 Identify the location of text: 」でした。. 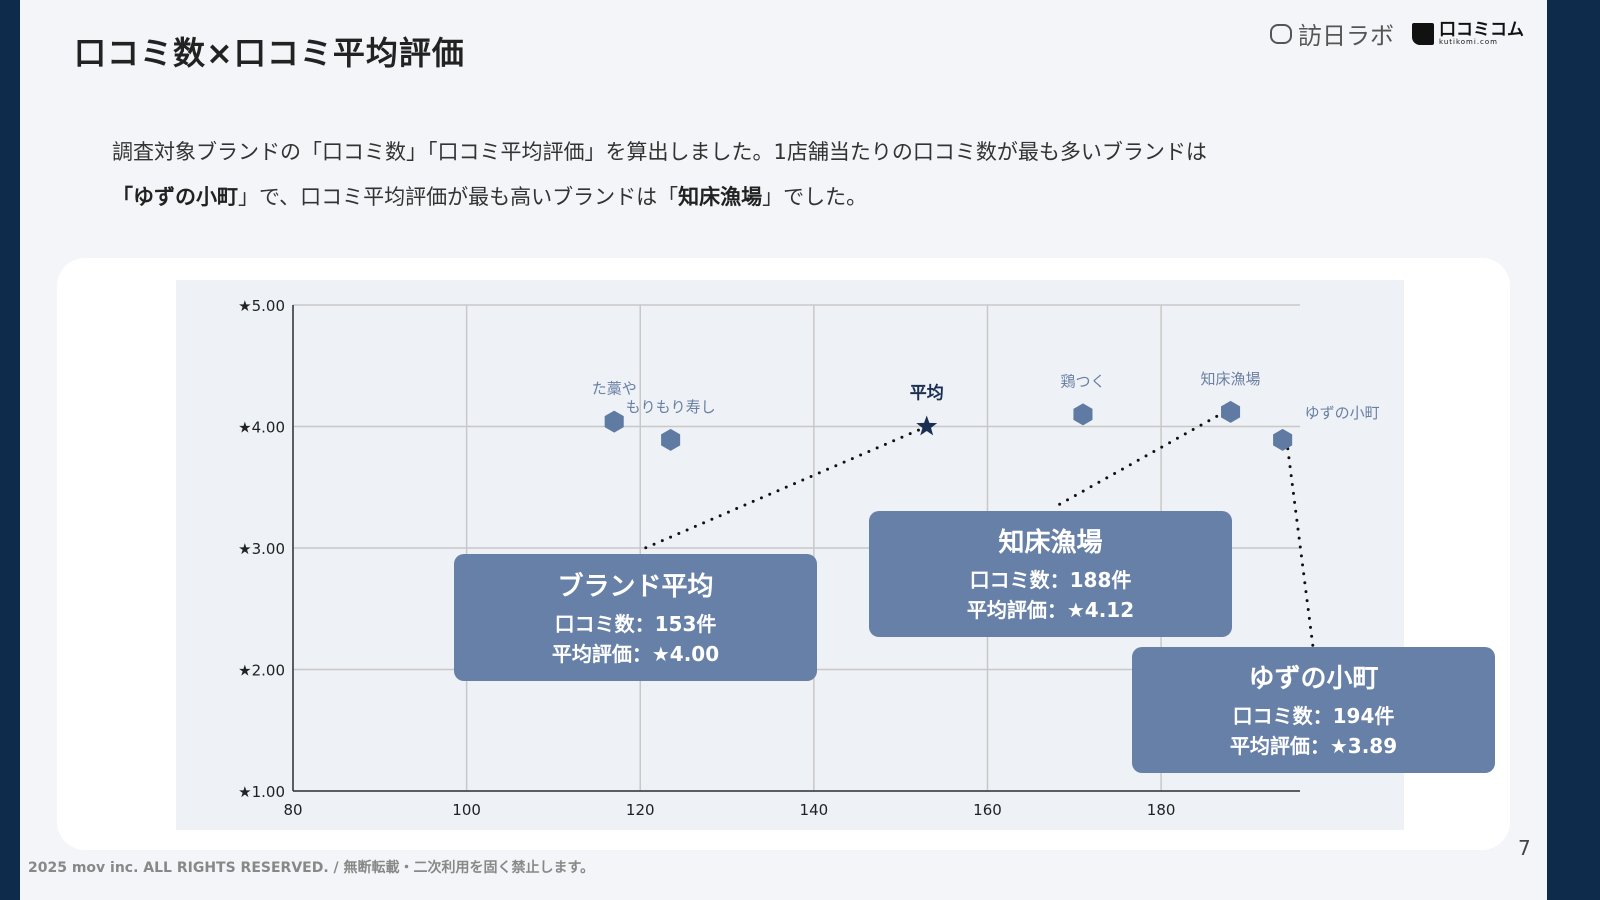
(815, 197).